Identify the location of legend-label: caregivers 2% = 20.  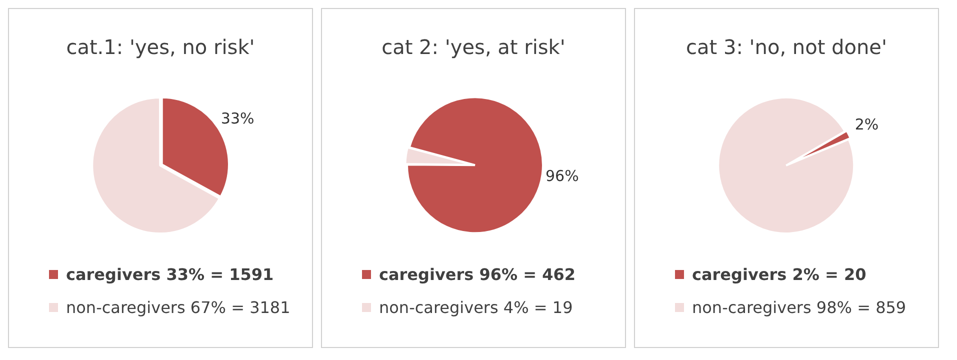
(779, 274).